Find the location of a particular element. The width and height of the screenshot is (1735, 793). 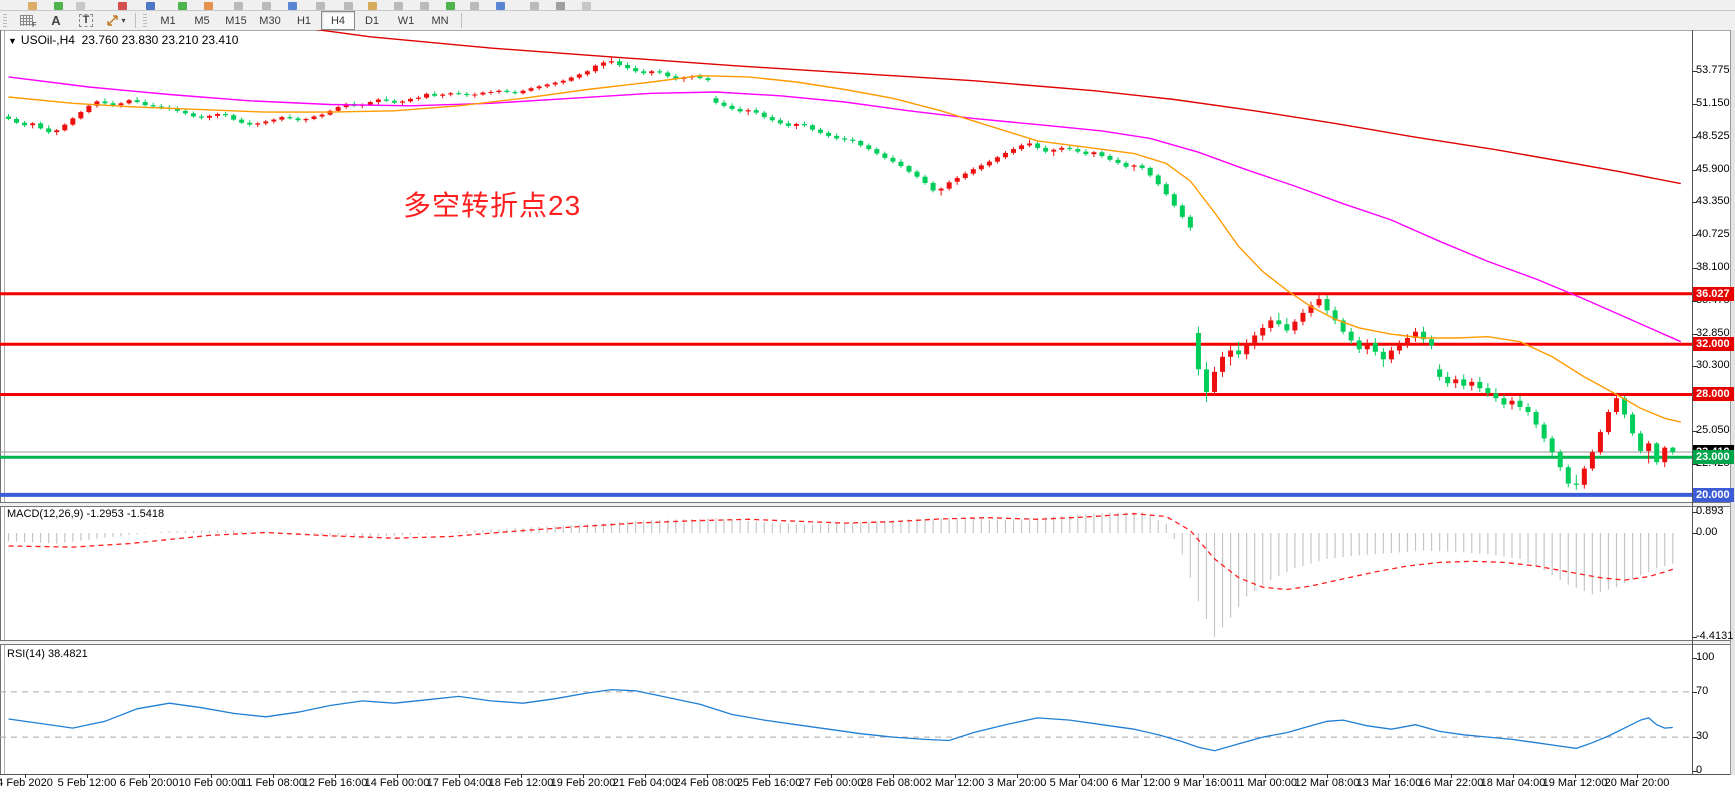

timeframe-group: M1 M5 M15 M30 H1 H4 D1 W1 MN is located at coordinates (304, 20).